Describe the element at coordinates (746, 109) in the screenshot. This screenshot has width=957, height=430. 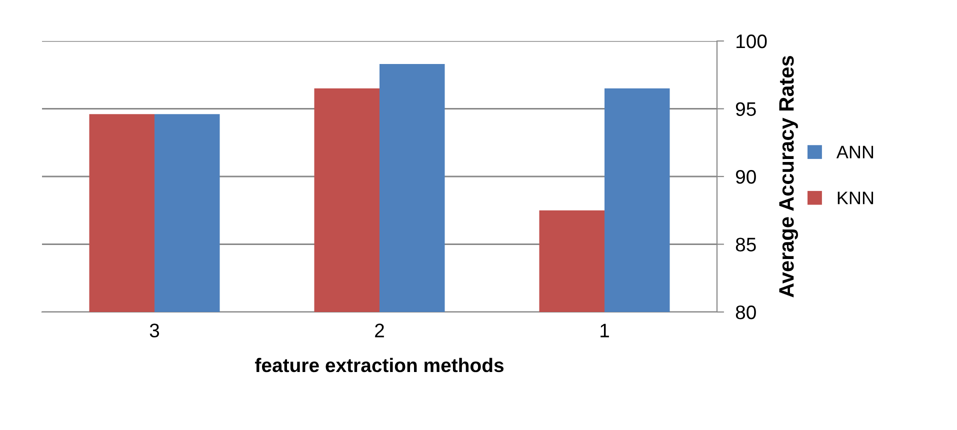
I see `y-tick-label: 95` at that location.